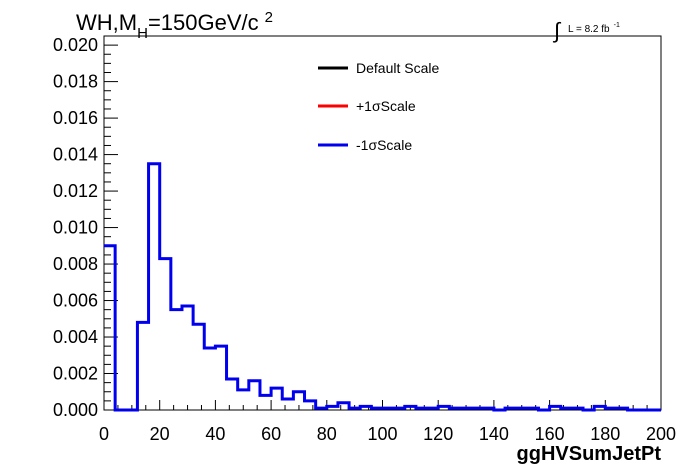 The width and height of the screenshot is (696, 472). Describe the element at coordinates (75, 410) in the screenshot. I see `y-tick-label: 0.000` at that location.